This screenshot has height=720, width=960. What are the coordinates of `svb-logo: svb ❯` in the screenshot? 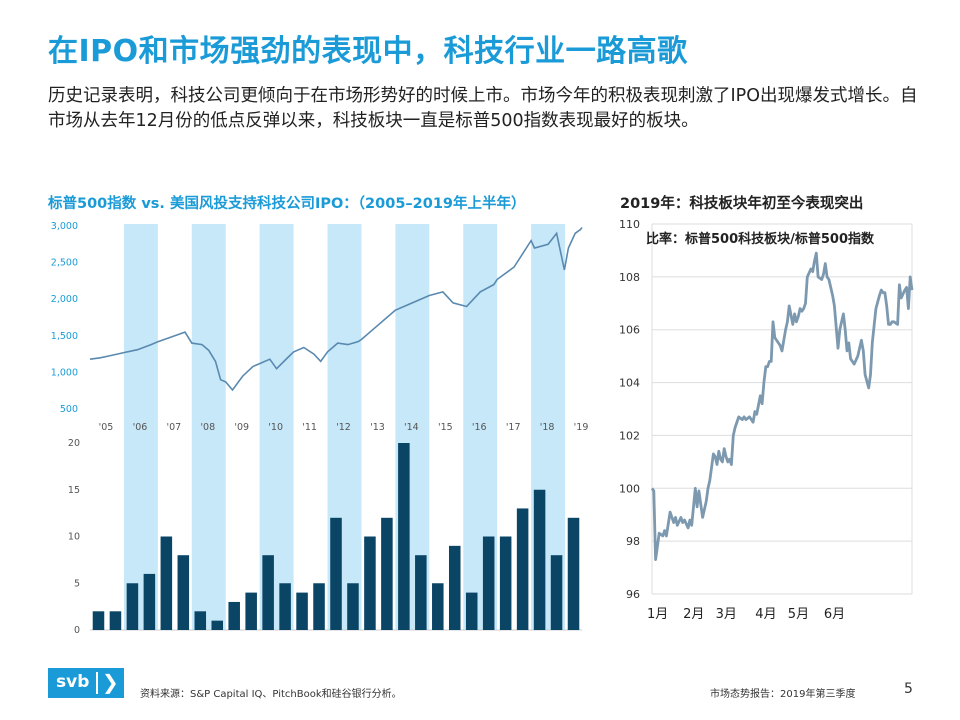 It's located at (86, 683).